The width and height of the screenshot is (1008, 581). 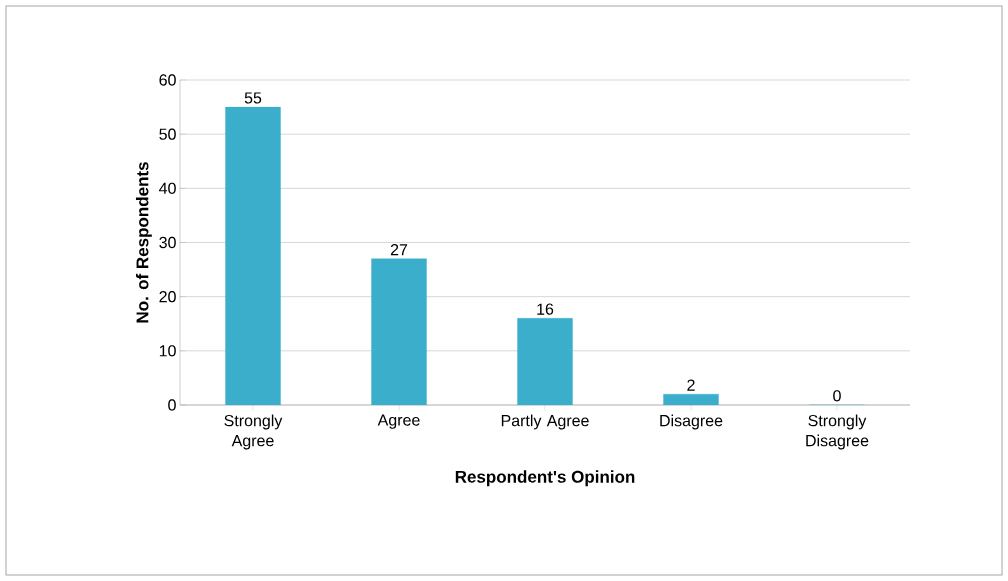 I want to click on data-label: 16, so click(x=545, y=309).